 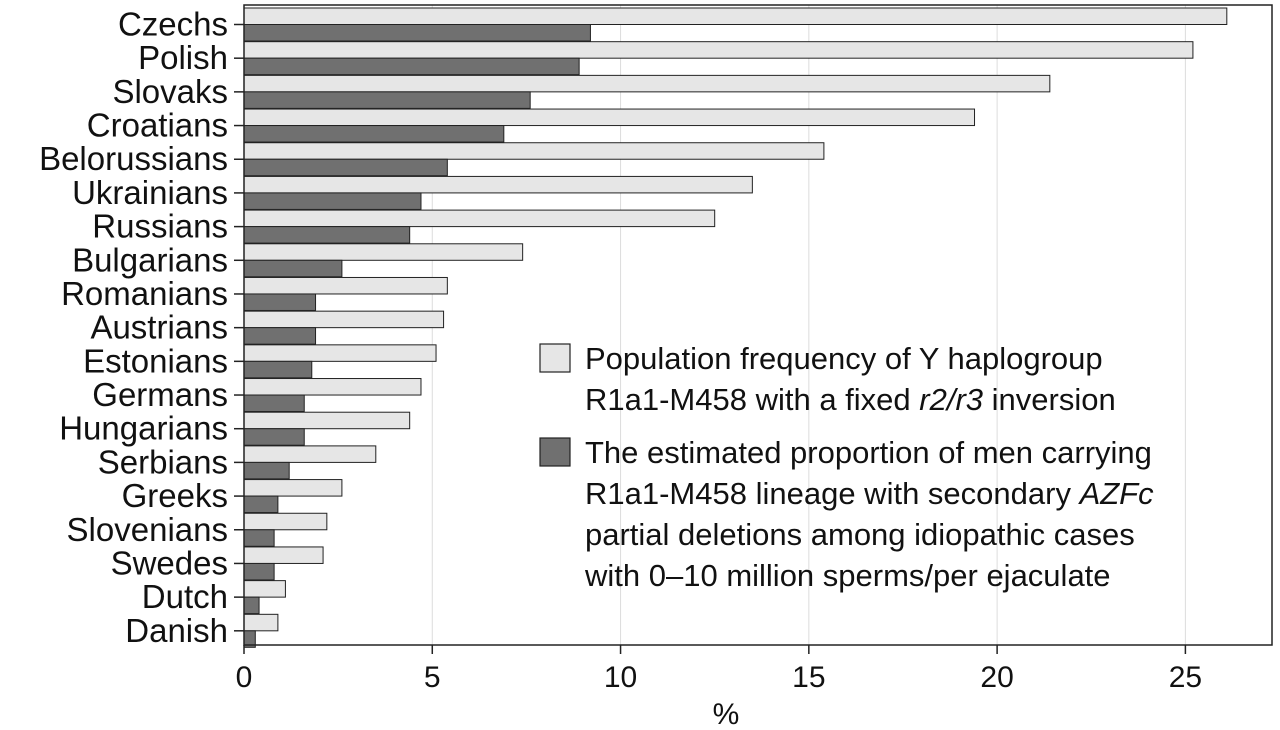 I want to click on x-tick-label: 0, so click(x=244, y=677).